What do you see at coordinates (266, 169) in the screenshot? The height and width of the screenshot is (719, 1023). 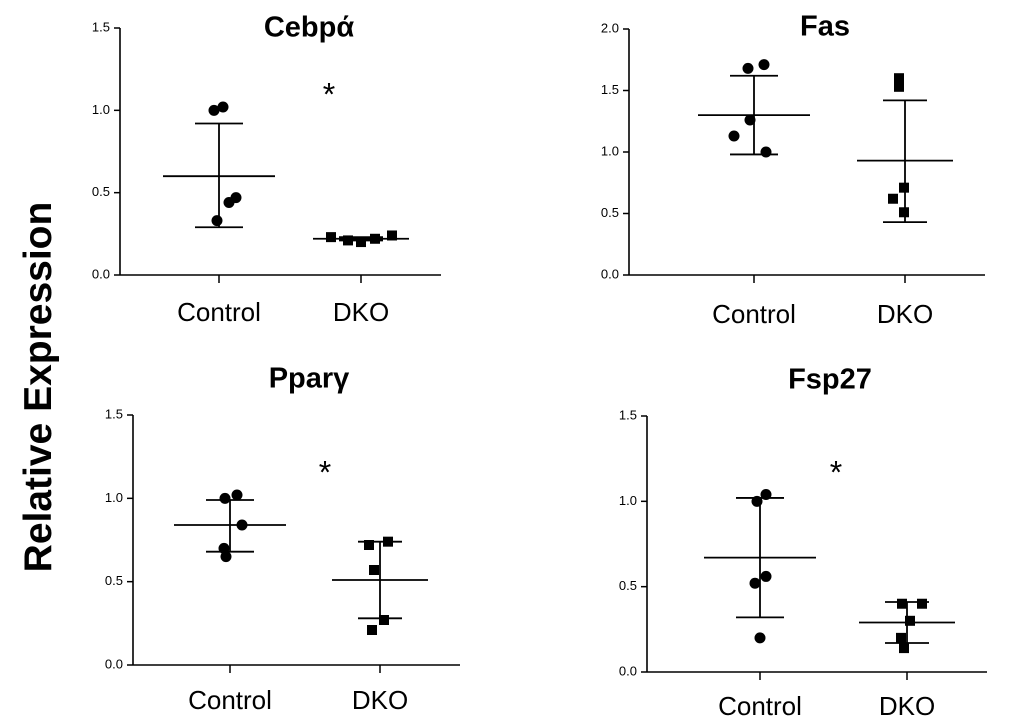 I see `chart-panel-1: Cebpά * 0.0 0.5 1.0 1.5 Control DKO` at bounding box center [266, 169].